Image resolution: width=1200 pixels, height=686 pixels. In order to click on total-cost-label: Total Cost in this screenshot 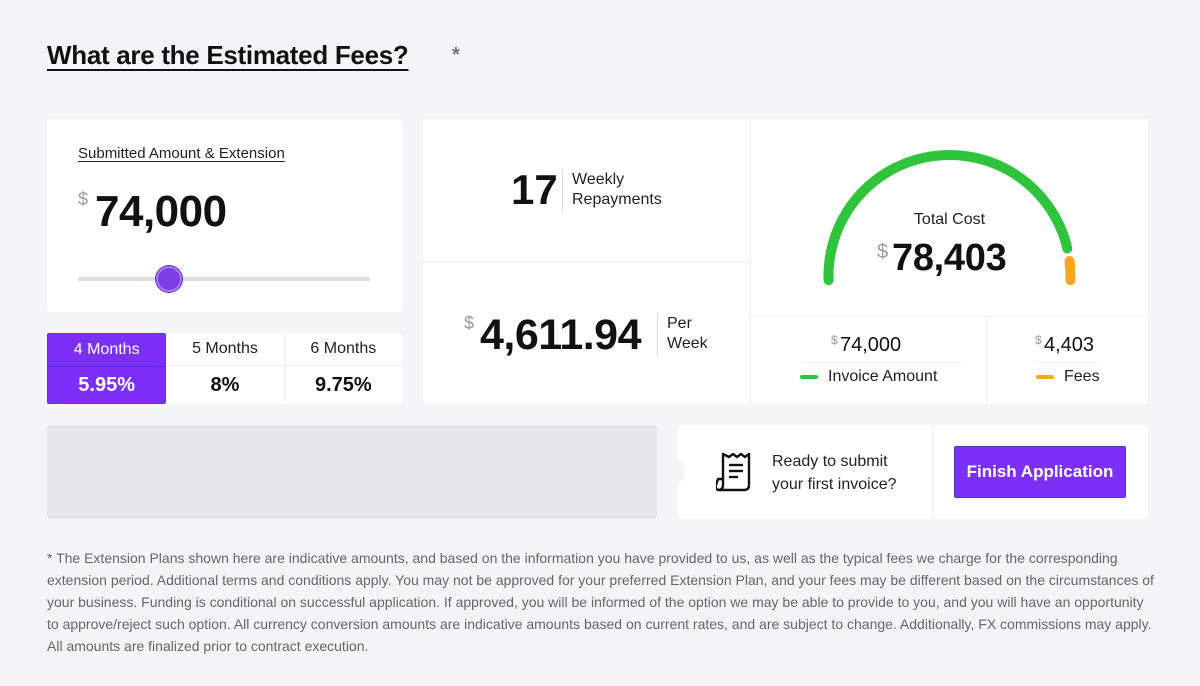, I will do `click(949, 219)`.